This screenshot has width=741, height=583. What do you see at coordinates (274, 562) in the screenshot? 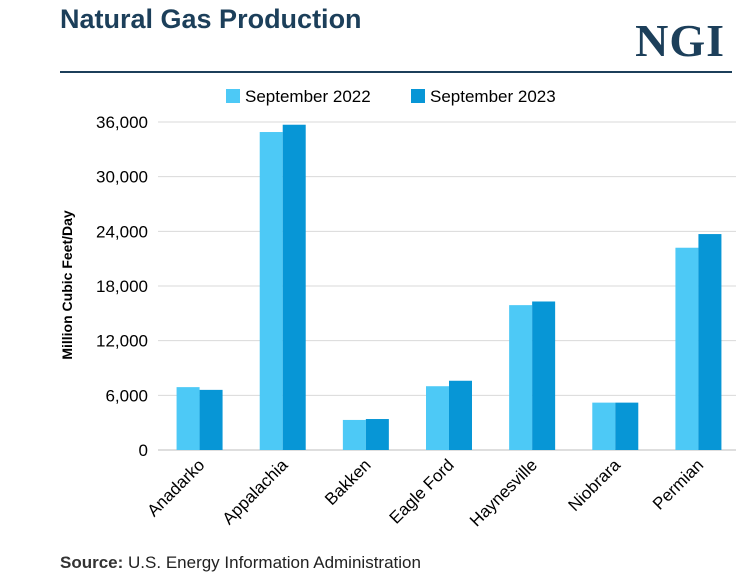
I see `source-text: U.S. Energy Information Administration` at bounding box center [274, 562].